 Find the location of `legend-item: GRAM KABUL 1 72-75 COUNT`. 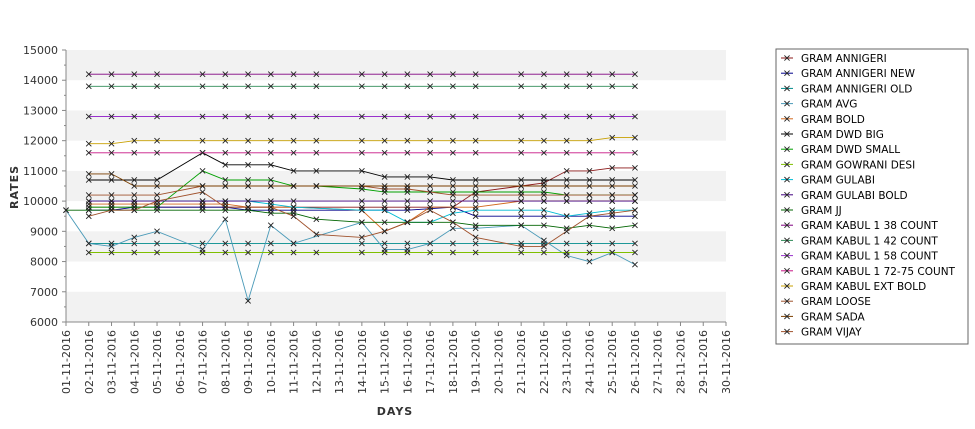

legend-item: GRAM KABUL 1 72-75 COUNT is located at coordinates (868, 272).